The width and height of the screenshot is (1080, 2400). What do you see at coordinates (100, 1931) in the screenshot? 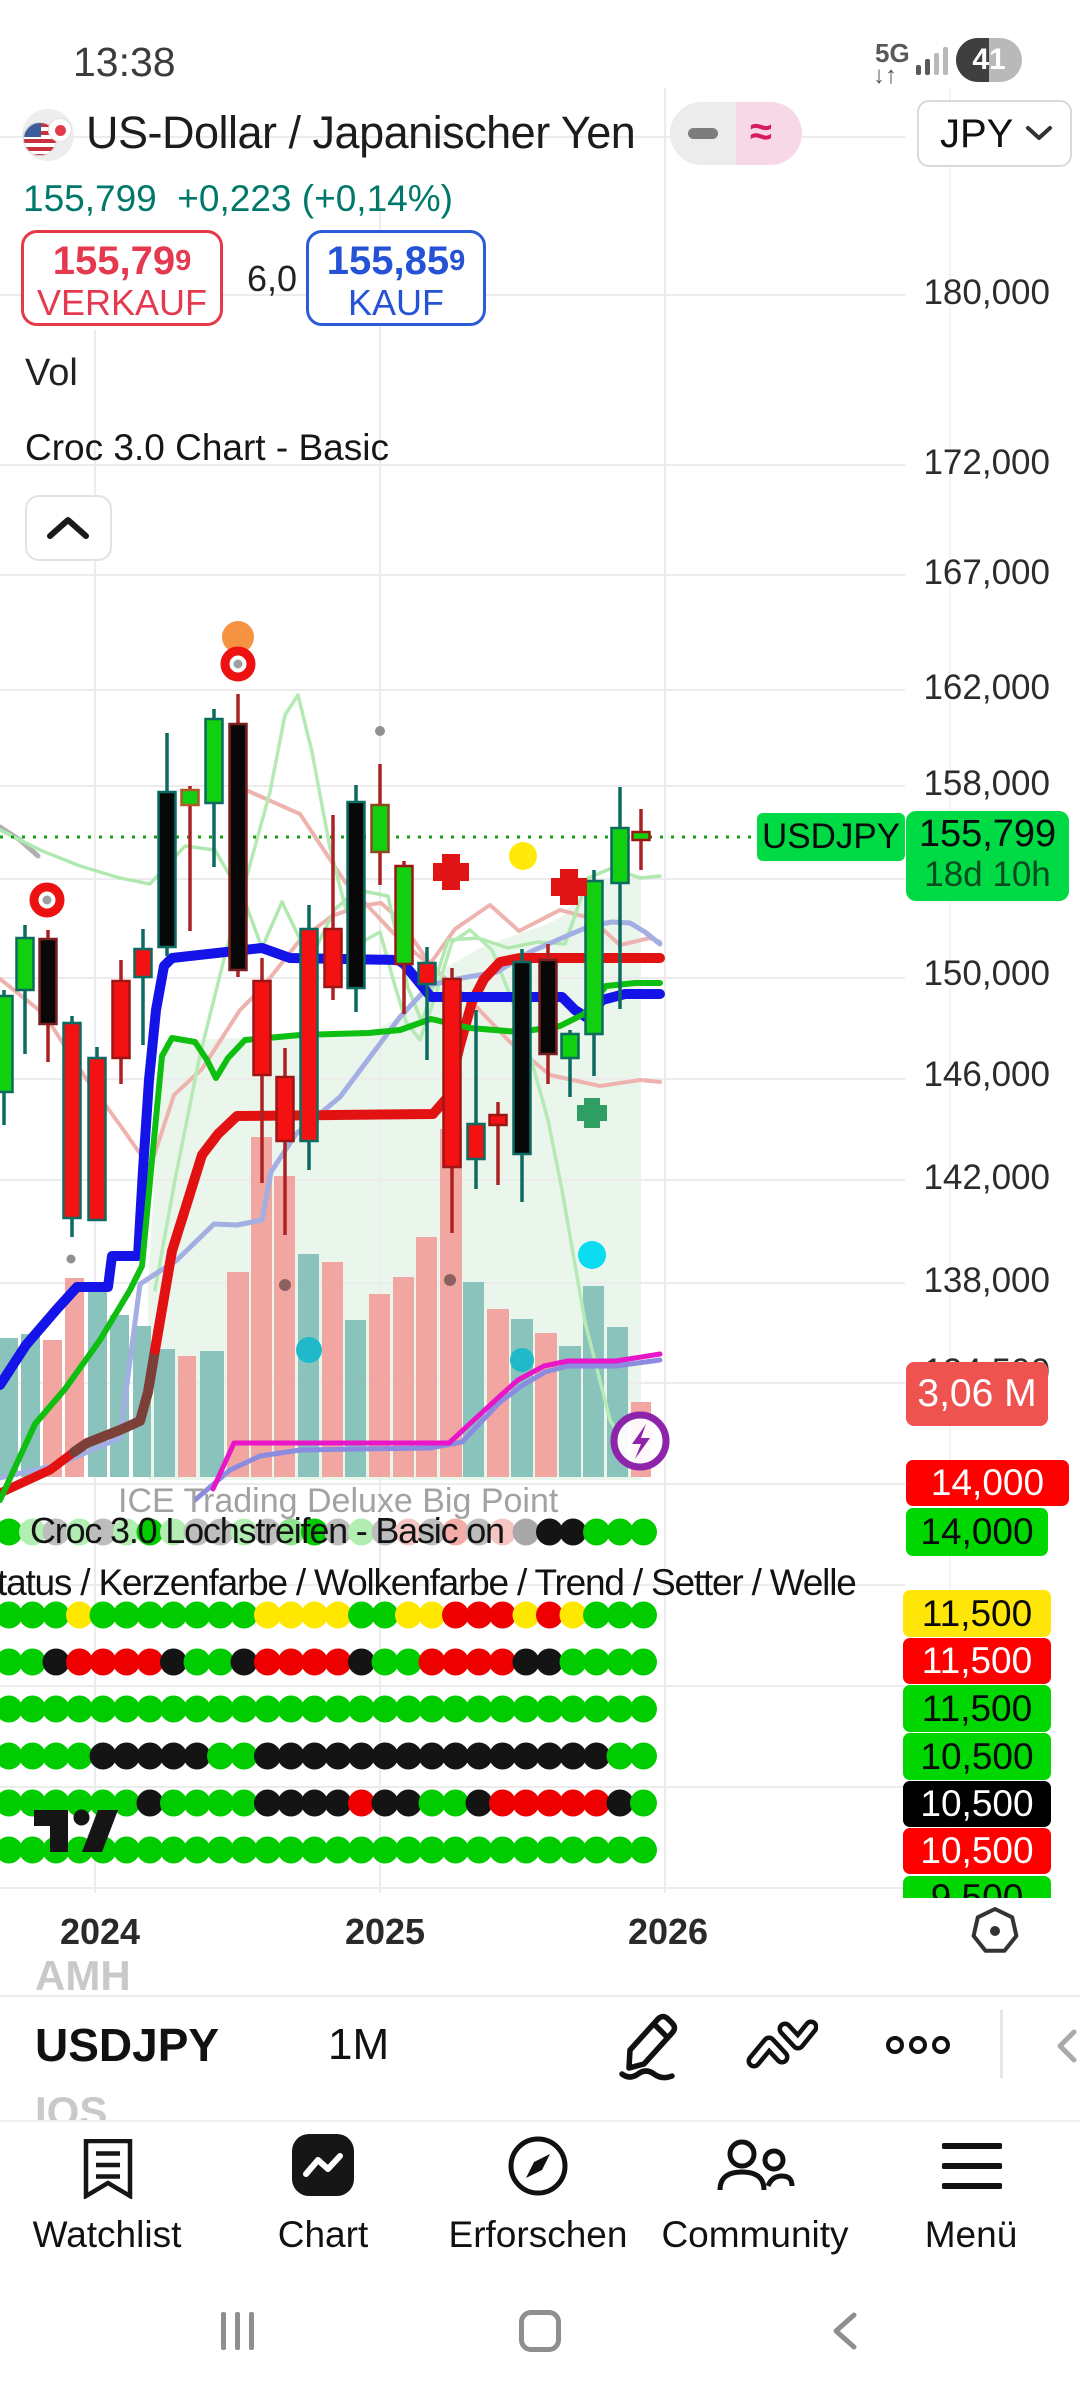
I see `svg-text: 2024` at bounding box center [100, 1931].